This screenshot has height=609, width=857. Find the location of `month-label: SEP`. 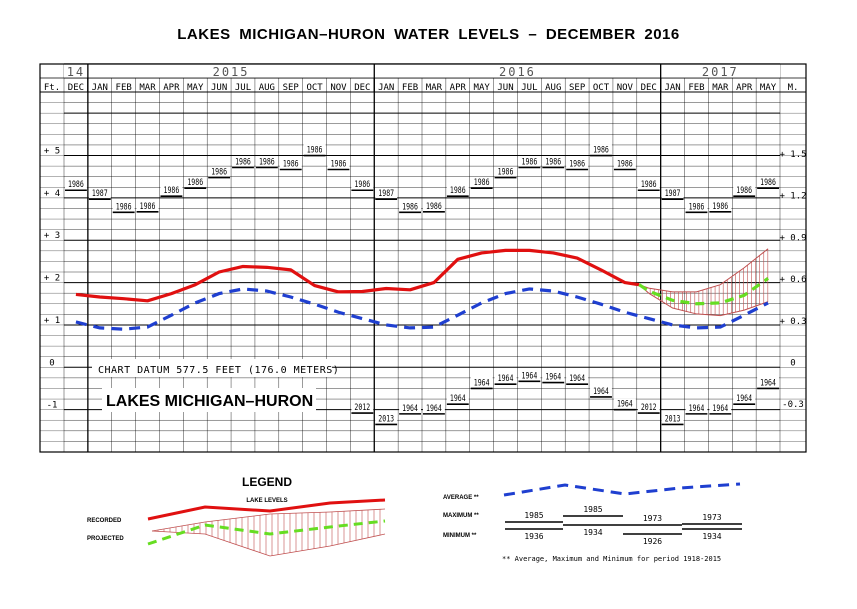

month-label: SEP is located at coordinates (291, 88).